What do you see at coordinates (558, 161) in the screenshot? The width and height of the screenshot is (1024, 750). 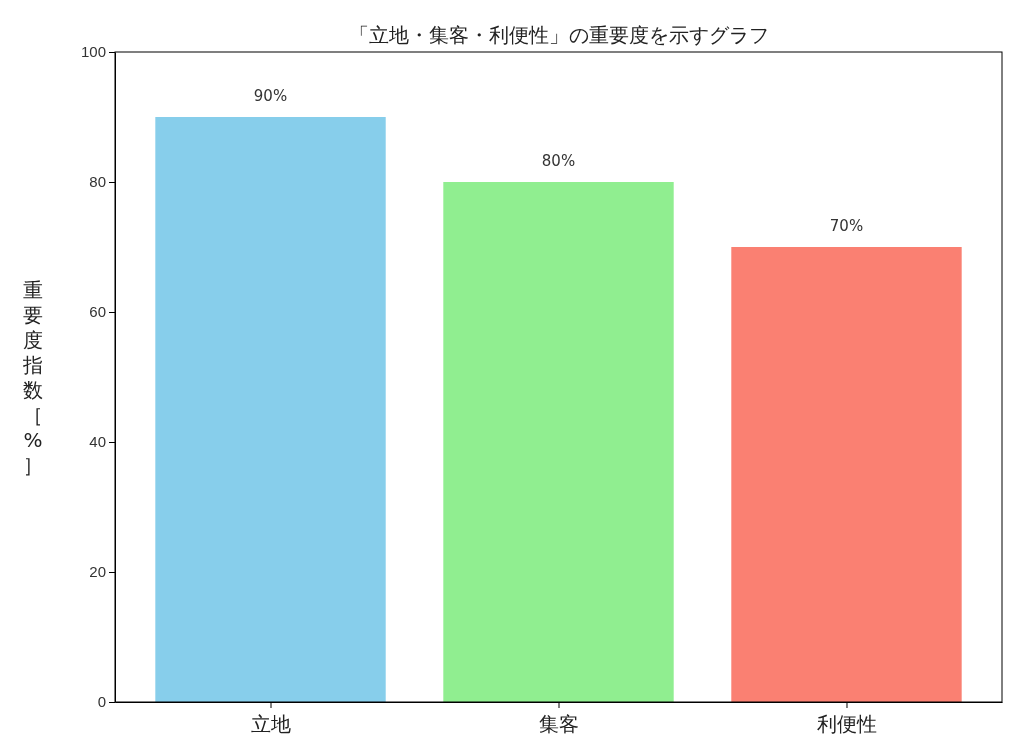 I see `data-label: 80%` at bounding box center [558, 161].